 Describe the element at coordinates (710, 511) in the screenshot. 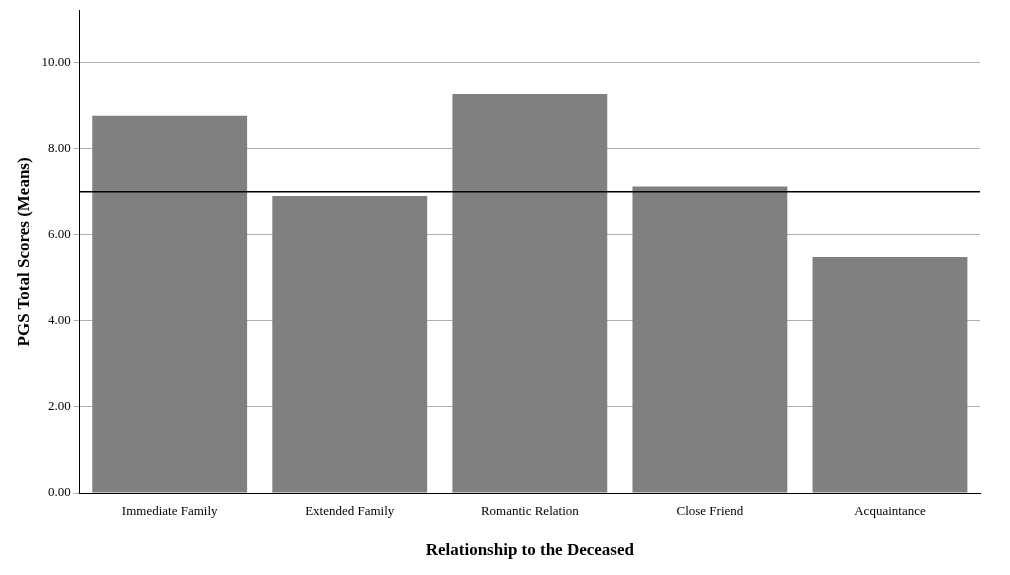

I see `x-tick-label: Close Friend` at that location.